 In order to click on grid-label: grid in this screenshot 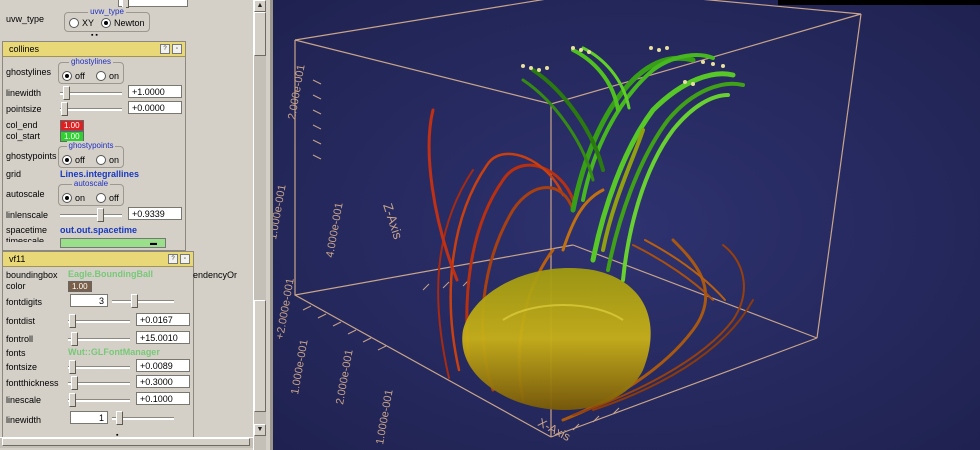, I will do `click(14, 174)`.